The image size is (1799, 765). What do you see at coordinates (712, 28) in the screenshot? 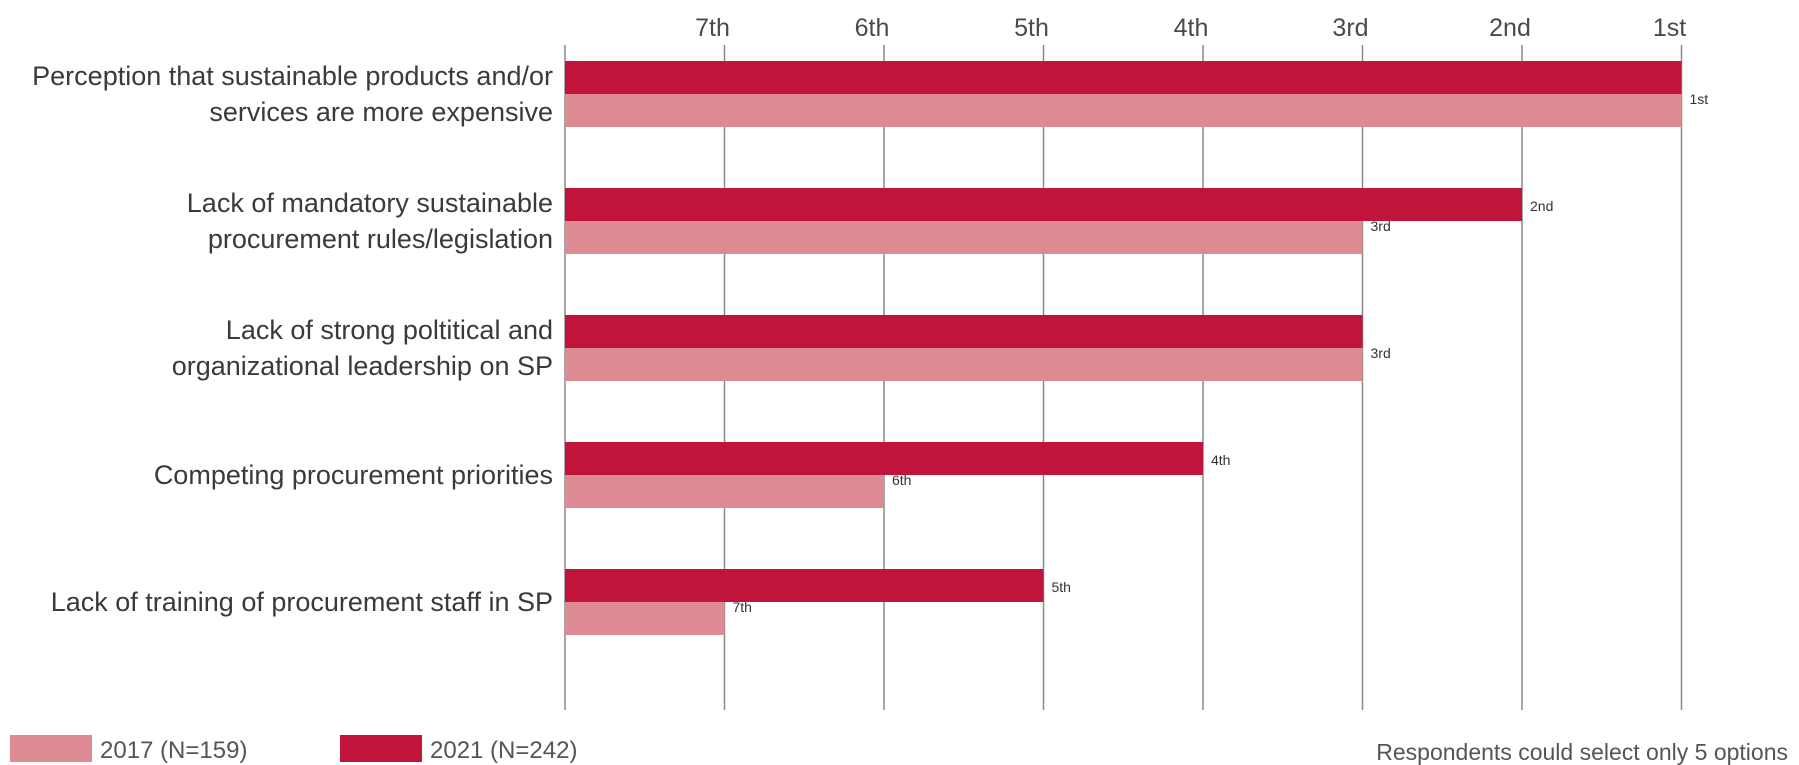
I see `x-tick-label: 7th` at bounding box center [712, 28].